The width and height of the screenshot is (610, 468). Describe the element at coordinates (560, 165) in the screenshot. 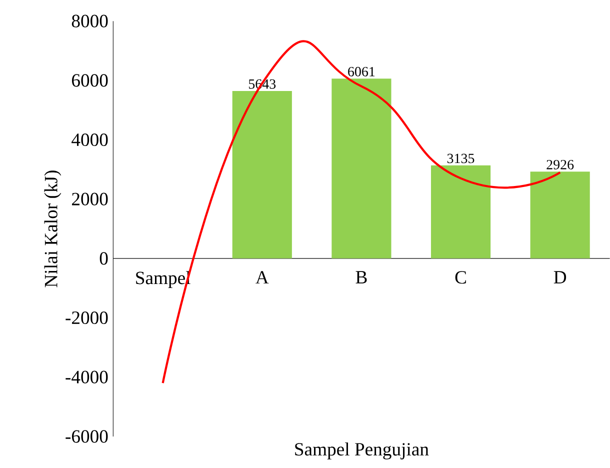

I see `data-label: 2926` at that location.